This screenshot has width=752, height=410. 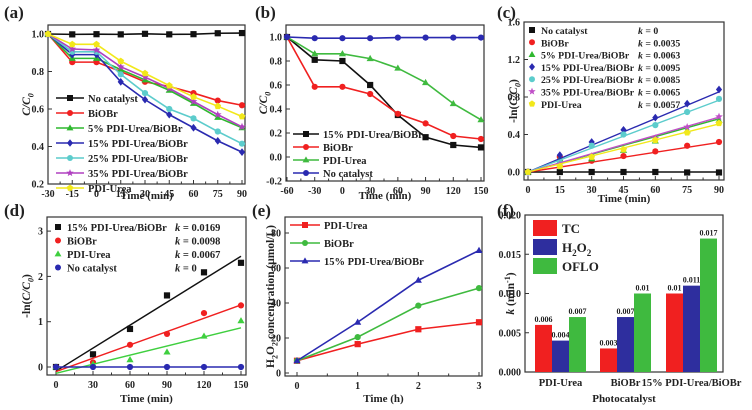 What do you see at coordinates (138, 144) in the screenshot?
I see `legend-label: 15% PDI-Urea/BiOBr` at bounding box center [138, 144].